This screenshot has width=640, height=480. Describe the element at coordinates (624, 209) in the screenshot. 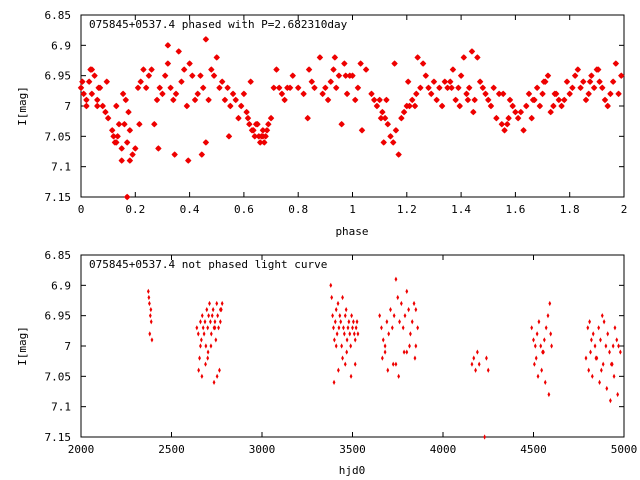

I see `x-tick-label: 2` at that location.